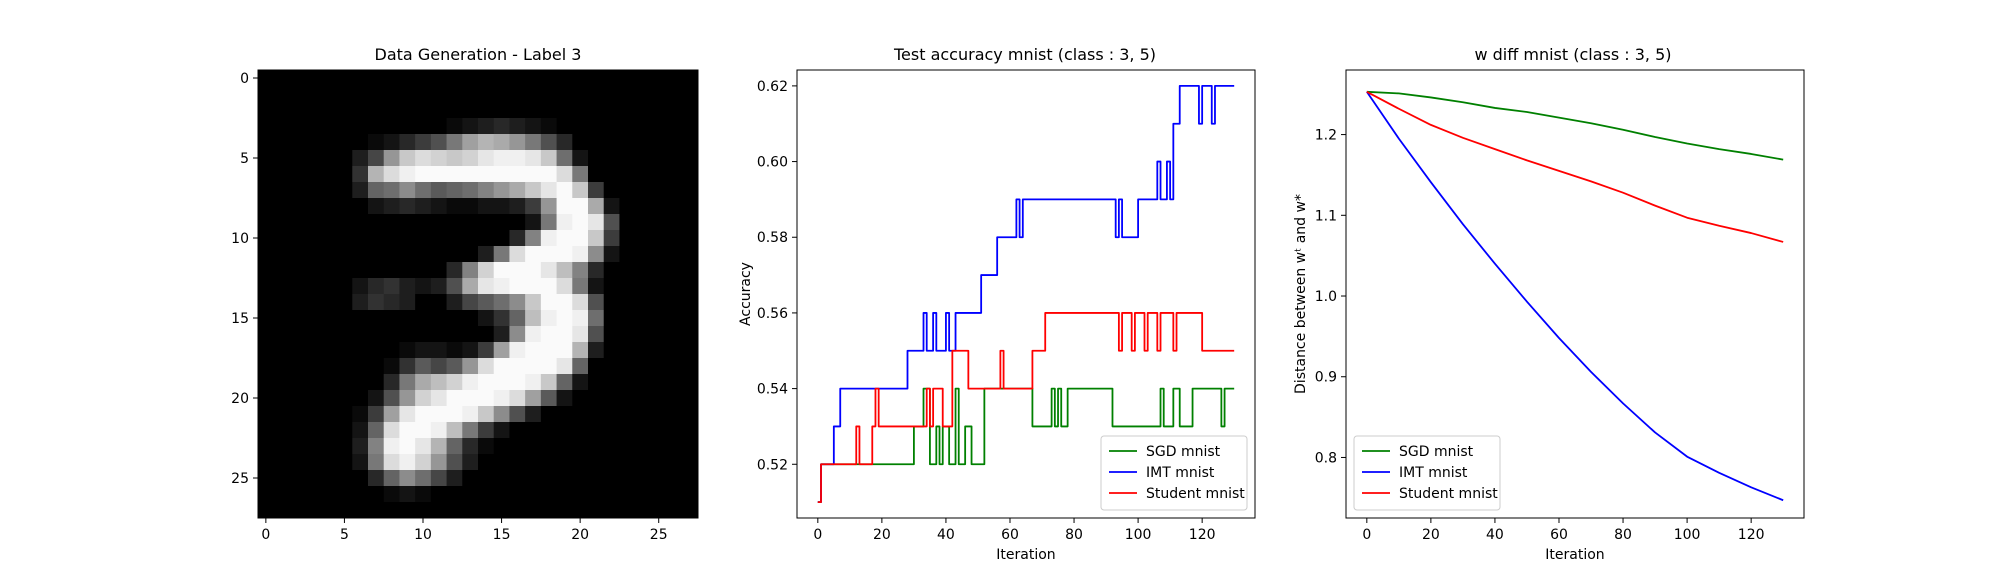 Image resolution: width=2000 pixels, height=580 pixels. What do you see at coordinates (1183, 452) in the screenshot?
I see `accuracy-legend-label: SGD mnist` at bounding box center [1183, 452].